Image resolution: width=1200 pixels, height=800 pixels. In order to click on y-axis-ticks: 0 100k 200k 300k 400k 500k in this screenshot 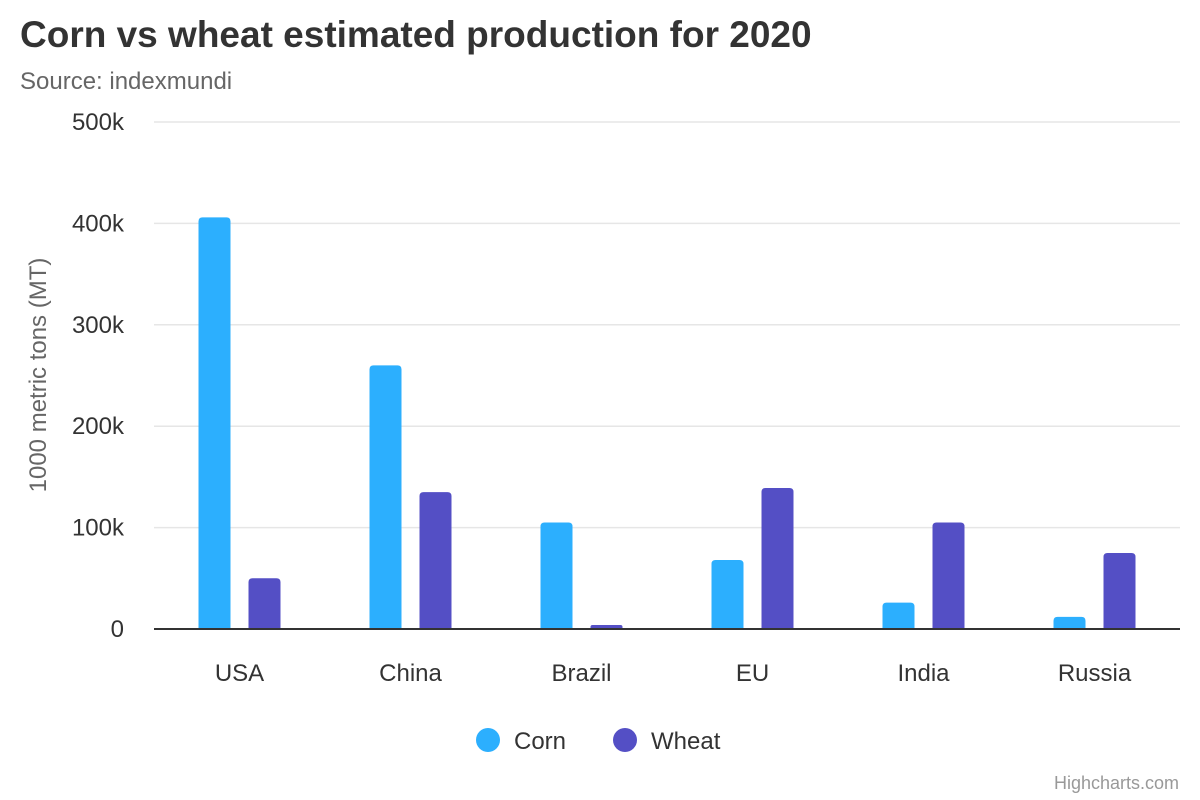, I will do `click(98, 376)`.